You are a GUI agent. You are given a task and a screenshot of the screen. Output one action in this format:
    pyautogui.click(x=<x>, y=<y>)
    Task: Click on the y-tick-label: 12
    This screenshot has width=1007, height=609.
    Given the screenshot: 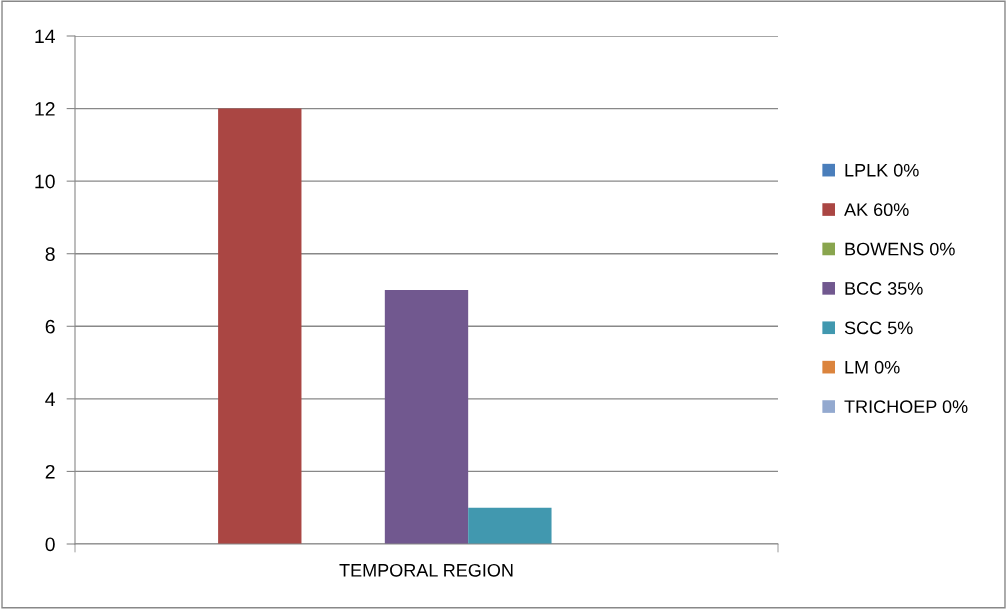 What is the action you would take?
    pyautogui.click(x=45, y=109)
    